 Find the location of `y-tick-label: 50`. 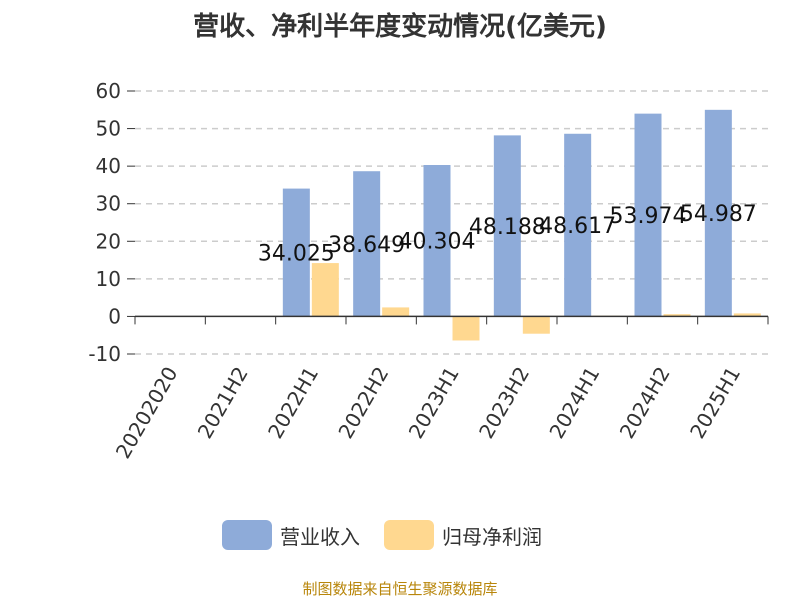

y-tick-label: 50 is located at coordinates (108, 129).